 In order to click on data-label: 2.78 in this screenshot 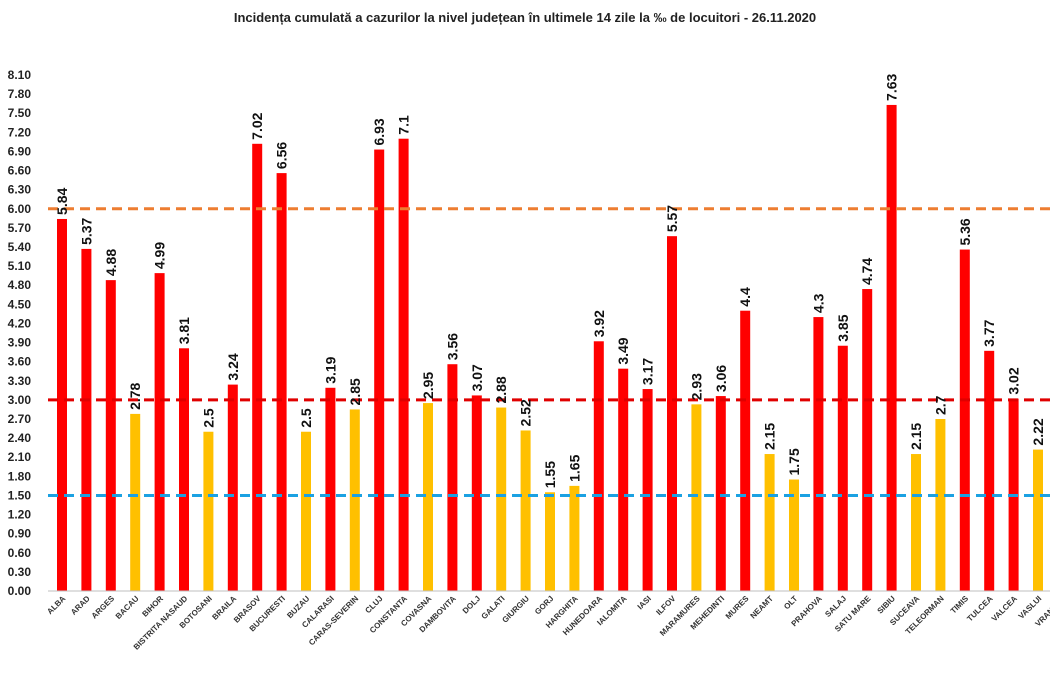, I will do `click(135, 395)`.